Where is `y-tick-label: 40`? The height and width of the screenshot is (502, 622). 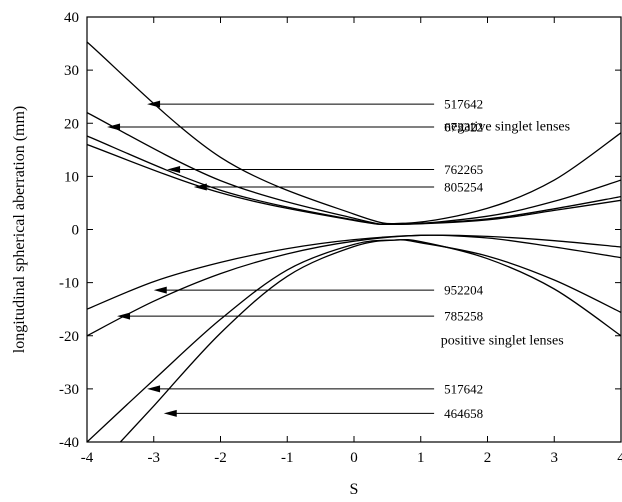
y-tick-label: 40 is located at coordinates (71, 18).